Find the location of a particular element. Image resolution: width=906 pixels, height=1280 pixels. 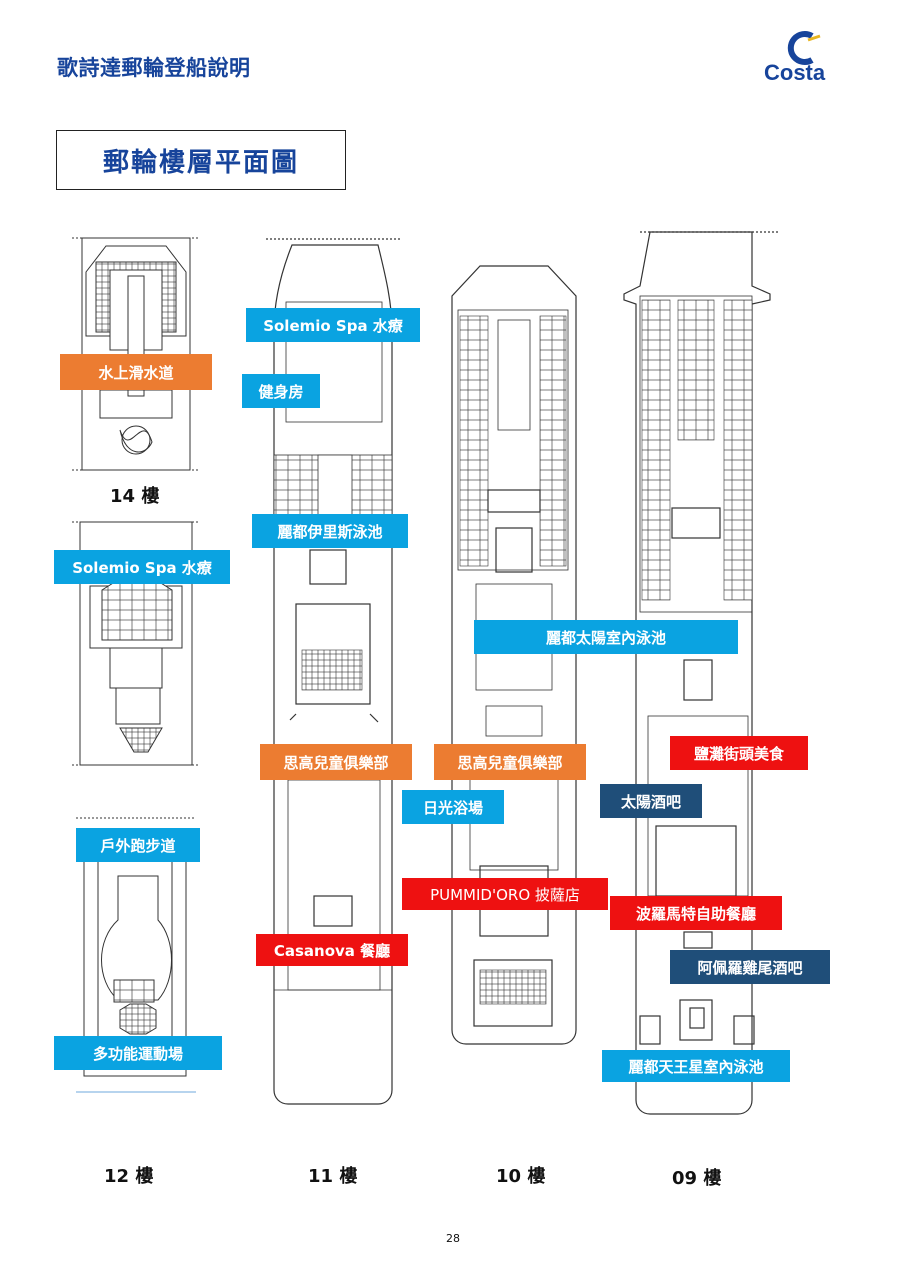

label-street-food: 鹽灘街頭美食 is located at coordinates (739, 753).